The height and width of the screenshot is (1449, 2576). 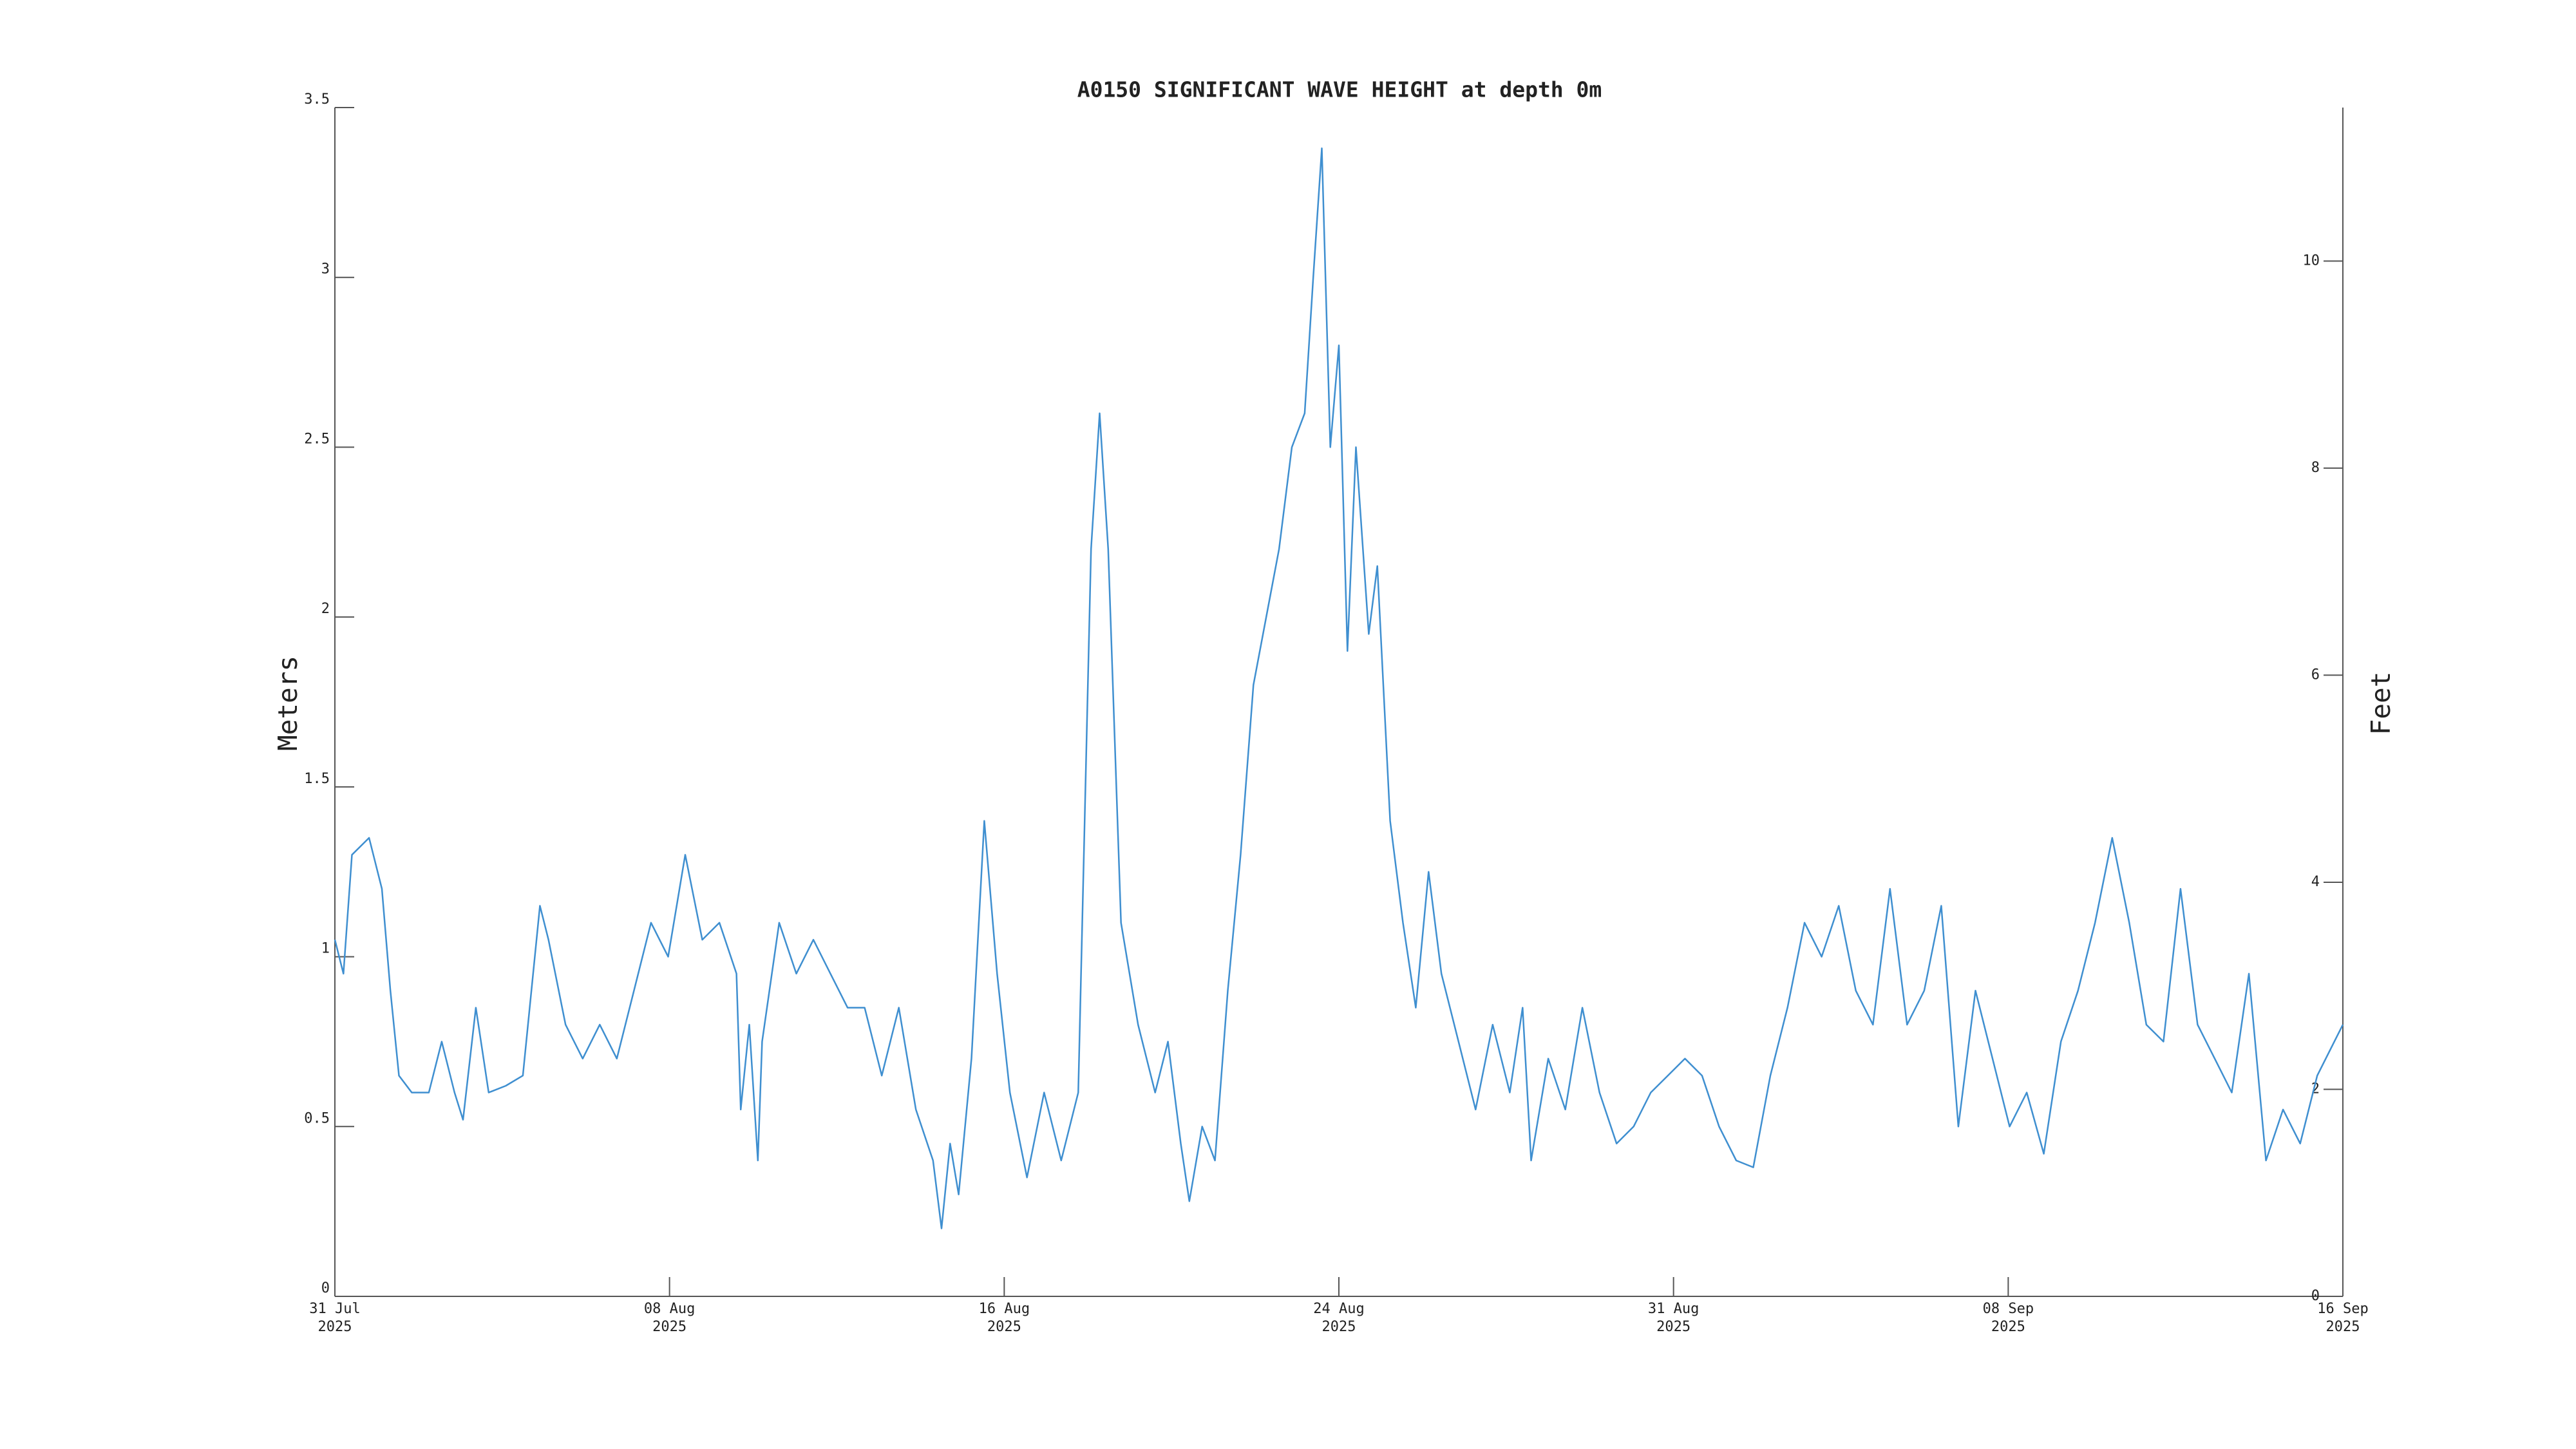 What do you see at coordinates (2008, 1318) in the screenshot?
I see `x-tick-label: 08 Sep 2025` at bounding box center [2008, 1318].